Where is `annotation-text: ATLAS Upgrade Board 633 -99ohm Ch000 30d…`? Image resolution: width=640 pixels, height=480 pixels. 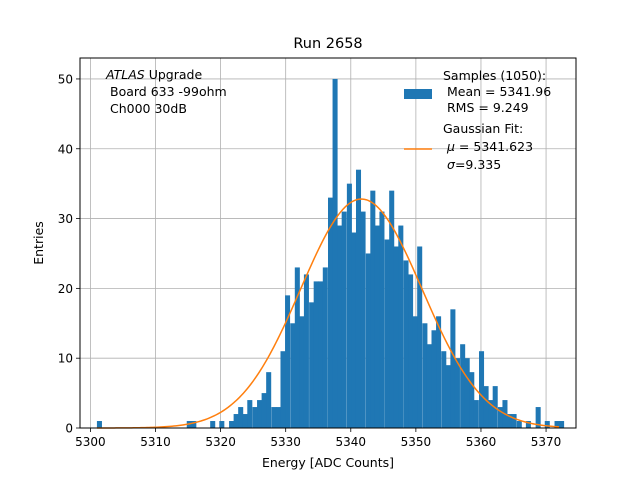
annotation-text: ATLAS Upgrade Board 633 -99ohm Ch000 30d… is located at coordinates (166, 91).